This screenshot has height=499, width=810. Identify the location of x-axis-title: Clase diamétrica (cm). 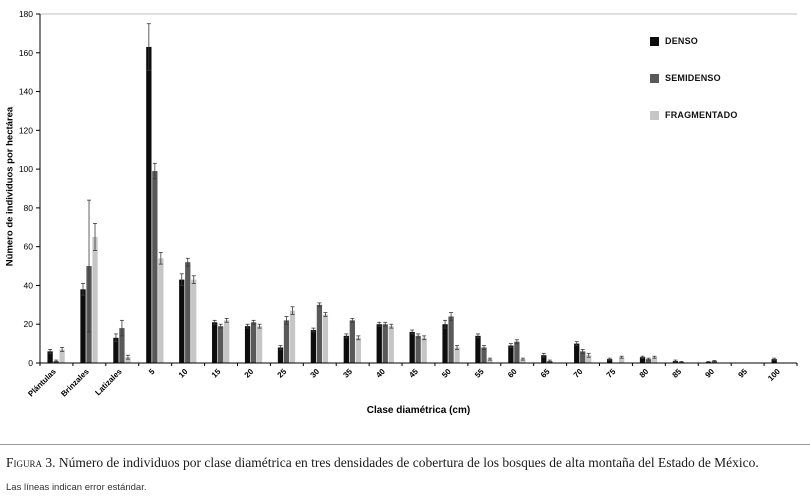
(418, 410).